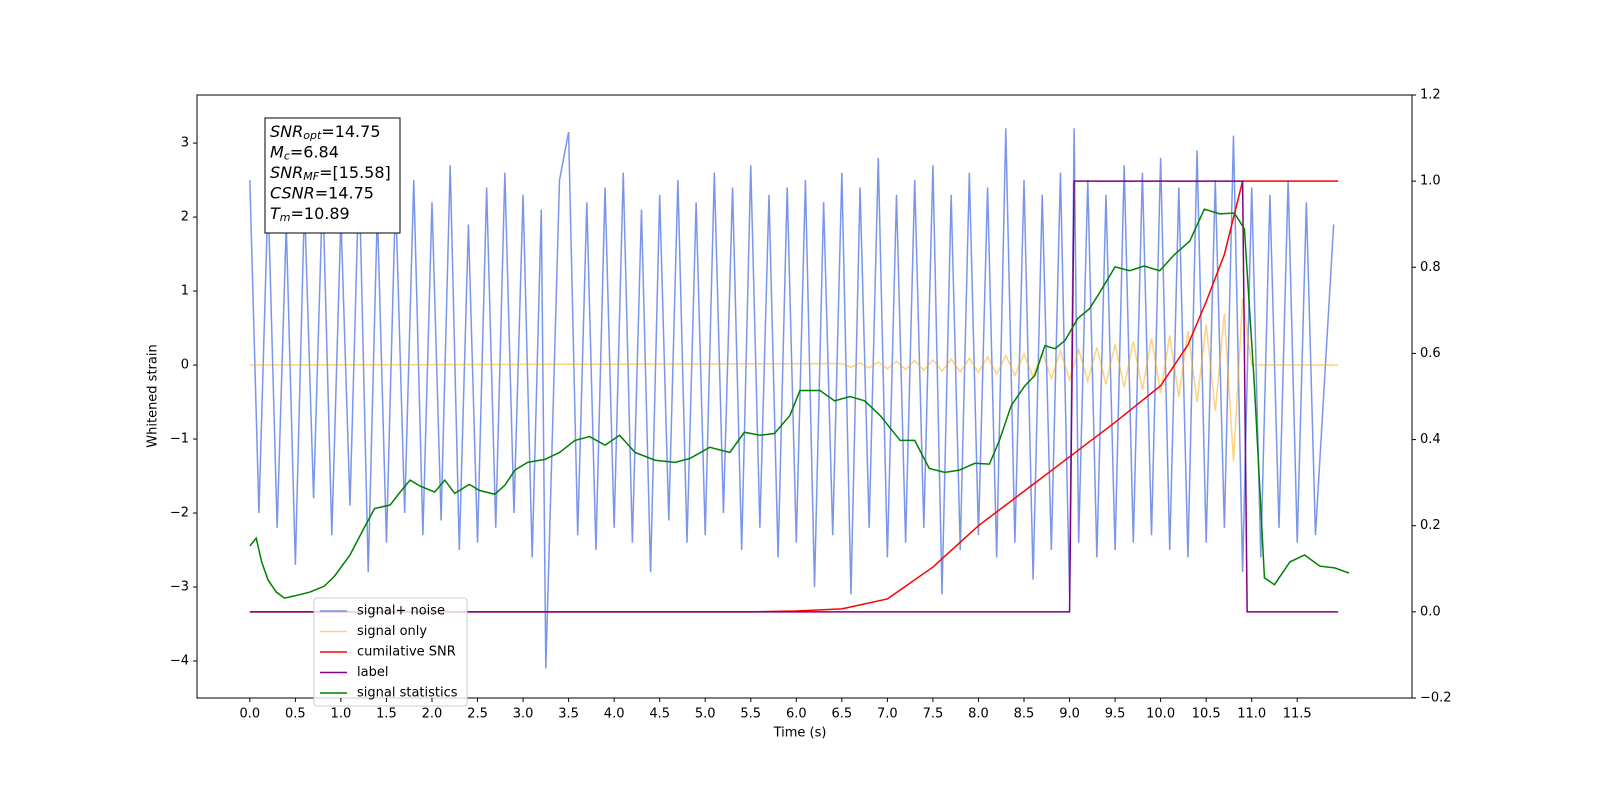  Describe the element at coordinates (401, 611) in the screenshot. I see `legend-label: signal+ noise` at that location.